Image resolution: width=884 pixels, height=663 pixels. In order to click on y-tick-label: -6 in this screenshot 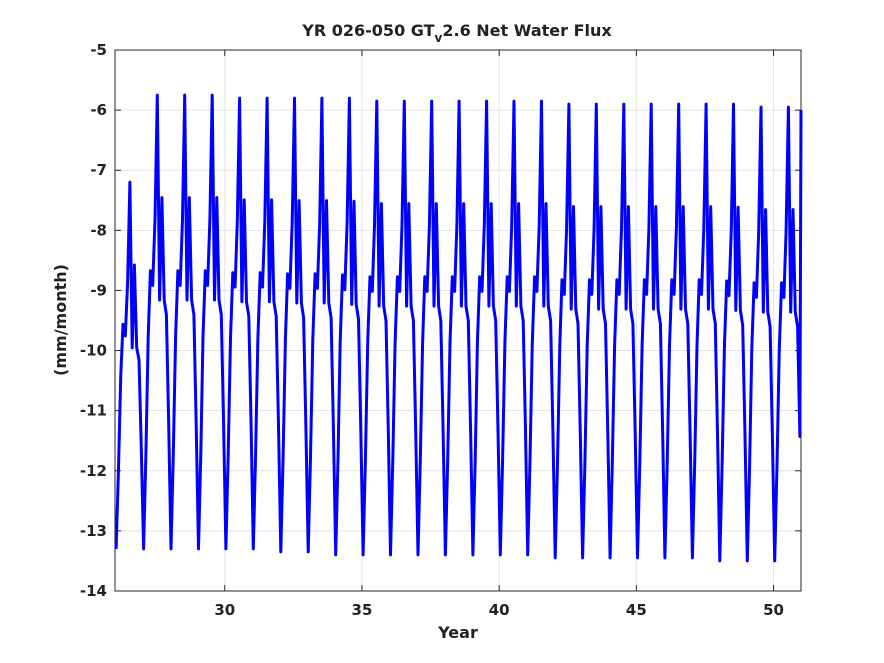, I will do `click(98, 110)`.